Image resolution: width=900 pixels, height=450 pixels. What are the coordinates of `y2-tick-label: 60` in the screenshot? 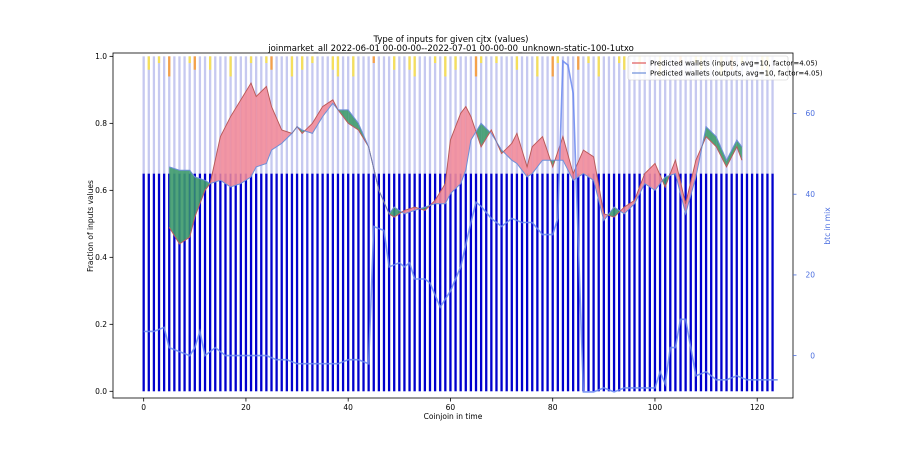 It's located at (810, 113).